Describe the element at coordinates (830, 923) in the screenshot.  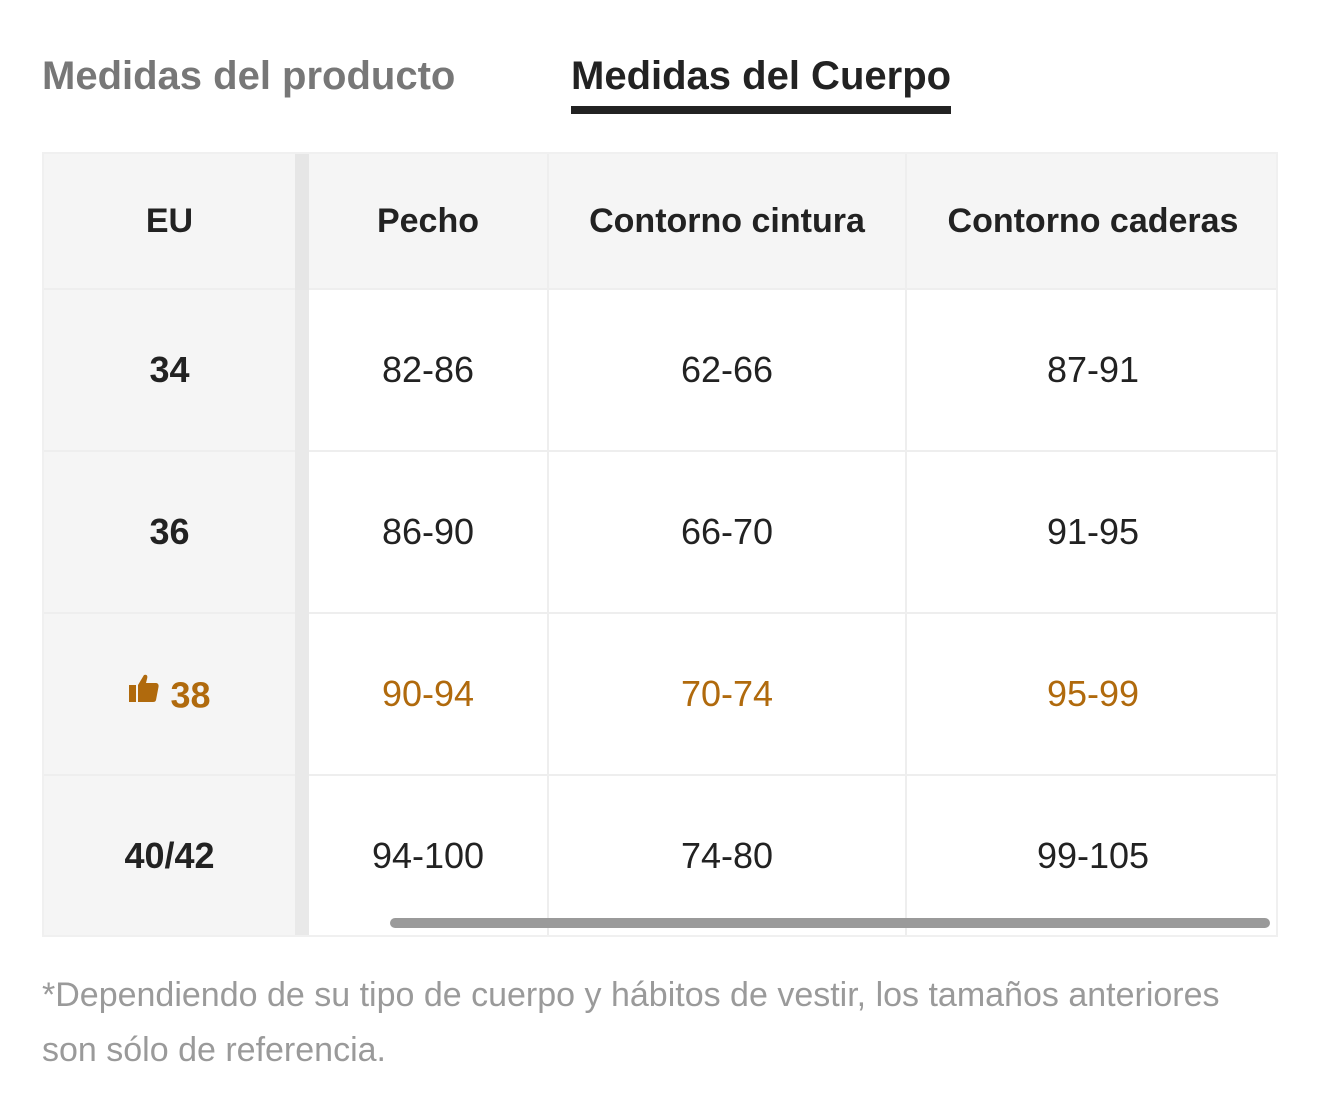
I see `horizontal-scrollbar` at that location.